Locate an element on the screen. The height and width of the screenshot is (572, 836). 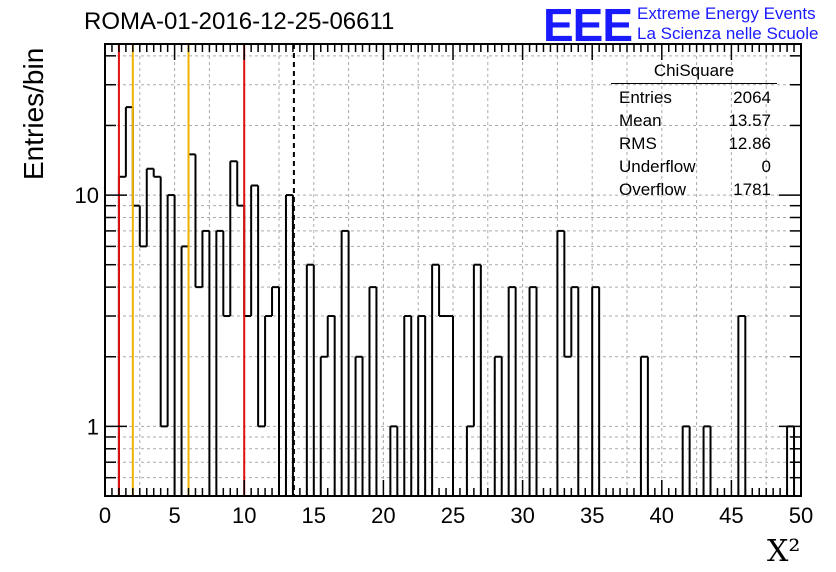
stats-value: 2064 is located at coordinates (752, 97).